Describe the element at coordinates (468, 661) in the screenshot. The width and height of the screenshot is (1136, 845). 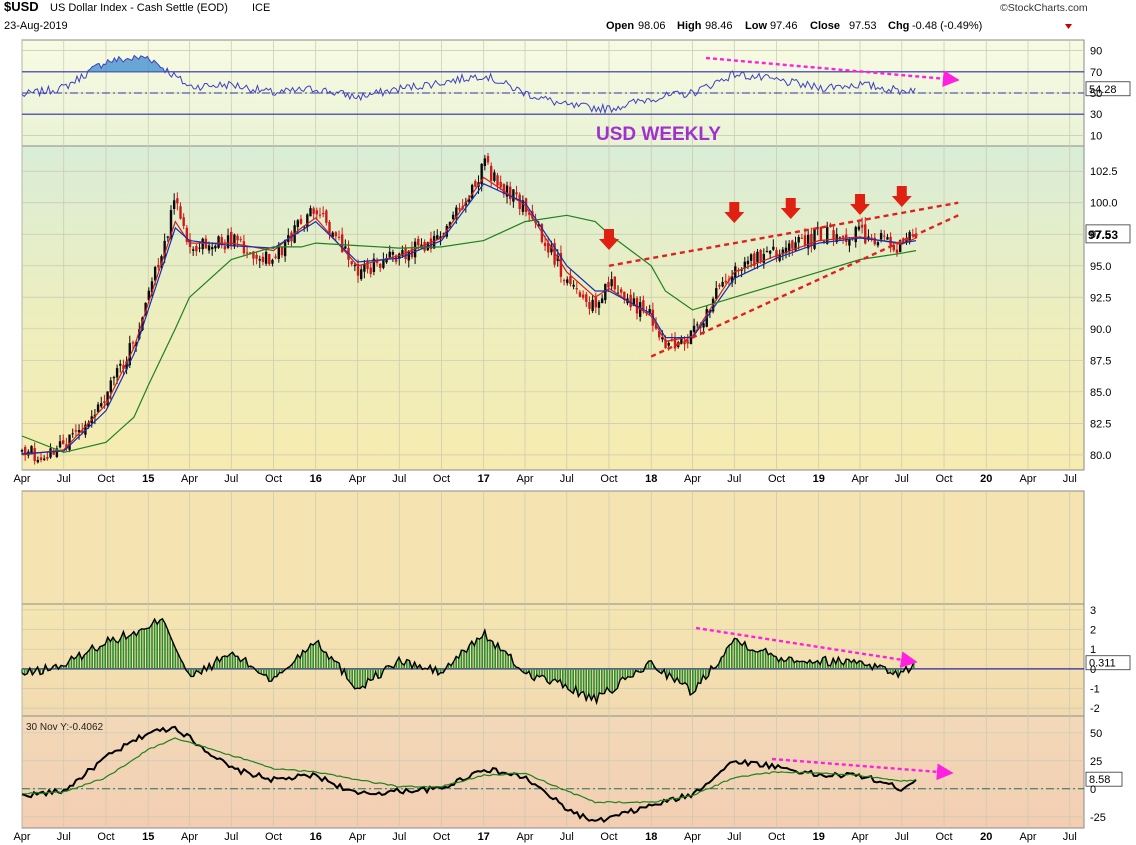
I see `histogram-line` at that location.